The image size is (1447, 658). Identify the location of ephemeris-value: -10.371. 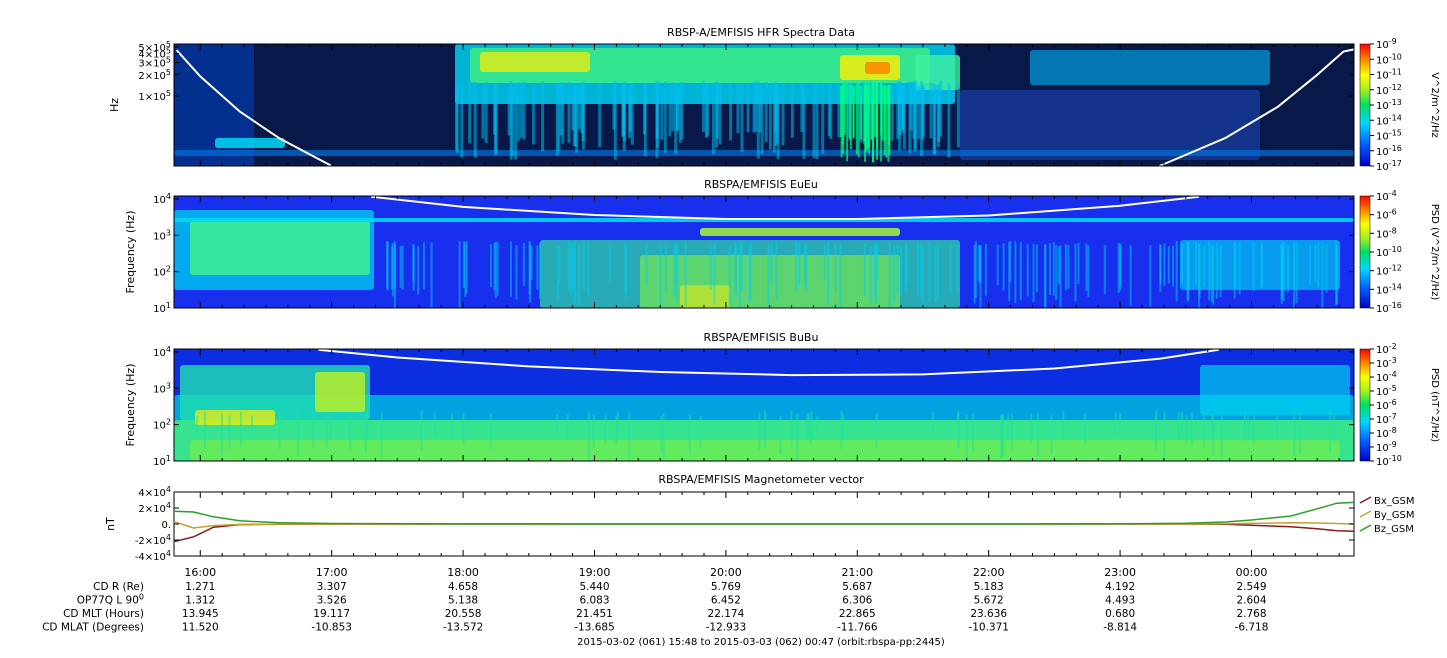
(988, 628).